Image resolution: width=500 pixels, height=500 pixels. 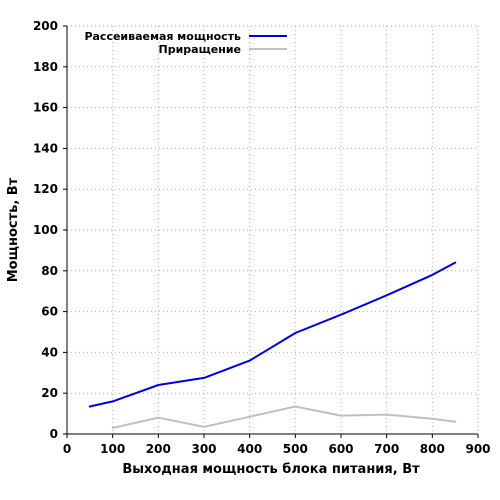 What do you see at coordinates (49, 393) in the screenshot?
I see `y-tick-label: 20` at bounding box center [49, 393].